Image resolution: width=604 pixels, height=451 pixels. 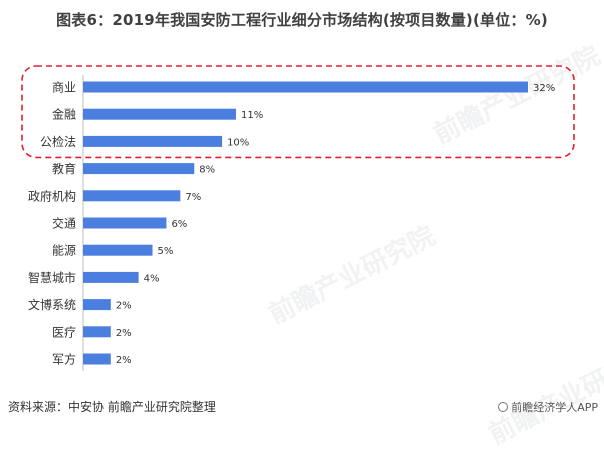 What do you see at coordinates (554, 407) in the screenshot?
I see `brand-text: 前瞻经济学人APP` at bounding box center [554, 407].